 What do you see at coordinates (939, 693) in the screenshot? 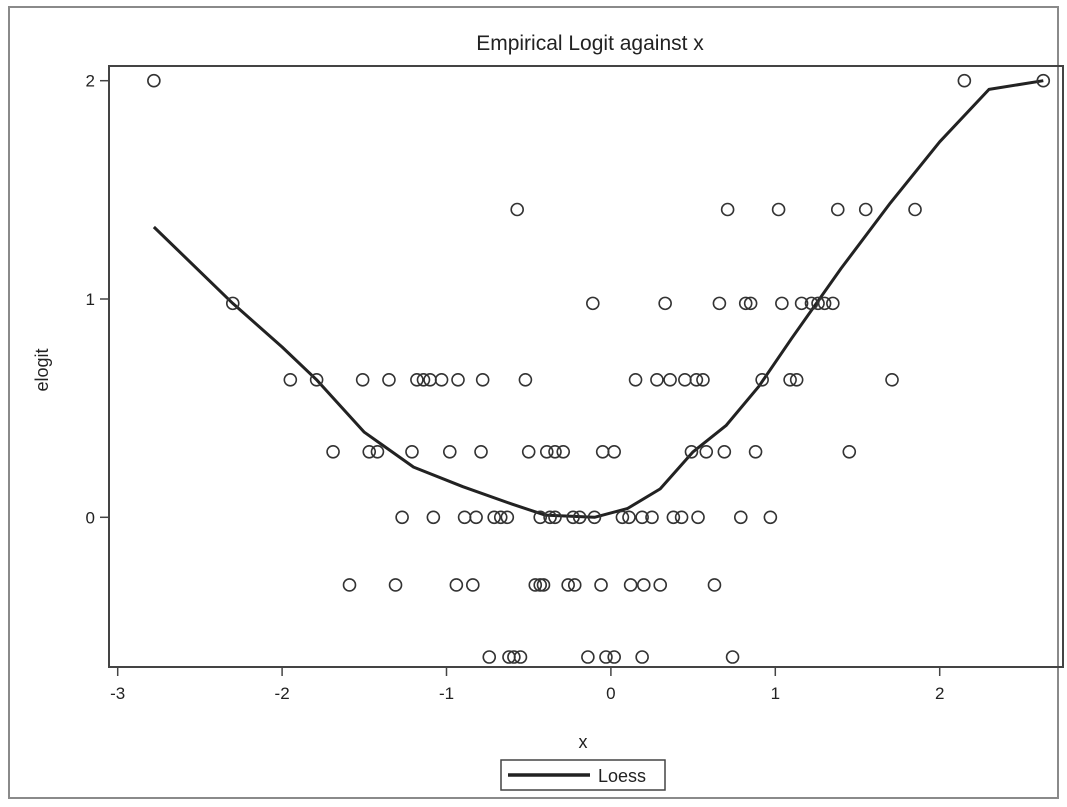
I see `x-tick-label: 2` at bounding box center [939, 693].